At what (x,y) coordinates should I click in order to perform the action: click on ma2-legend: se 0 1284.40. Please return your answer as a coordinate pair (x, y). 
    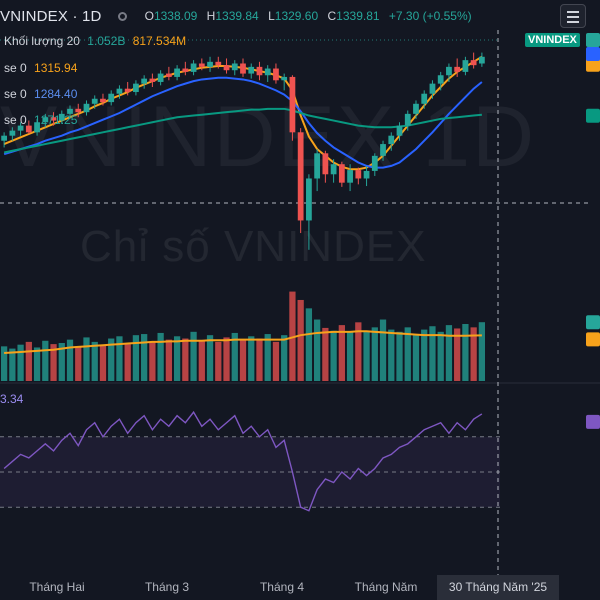
    Looking at the image, I should click on (38, 94).